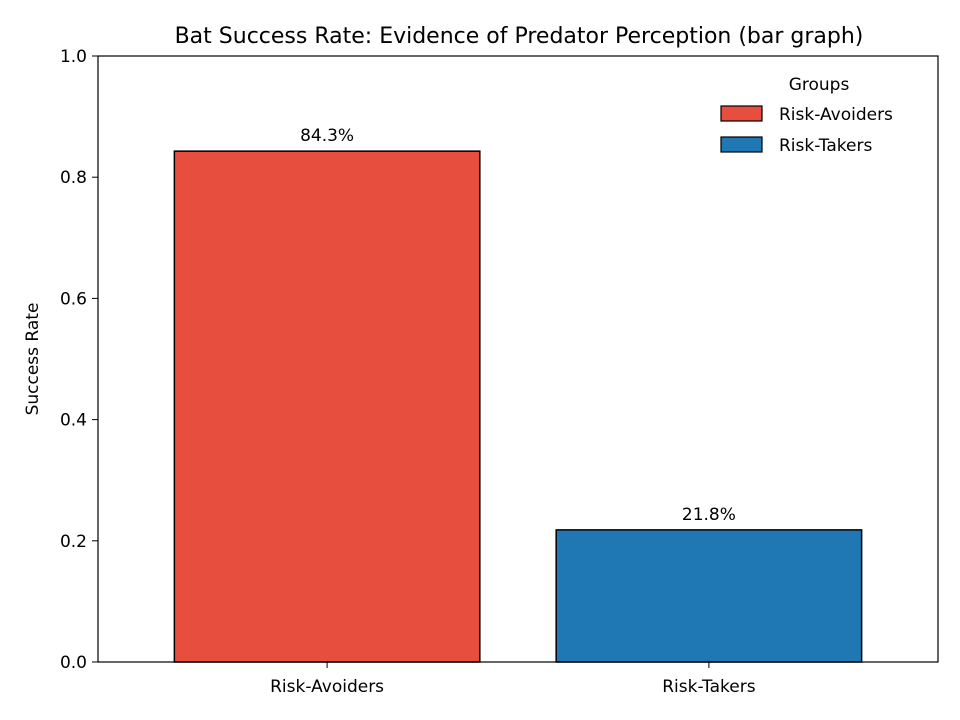 Image resolution: width=960 pixels, height=720 pixels. Describe the element at coordinates (73, 542) in the screenshot. I see `y-tick-label: 0.2` at that location.